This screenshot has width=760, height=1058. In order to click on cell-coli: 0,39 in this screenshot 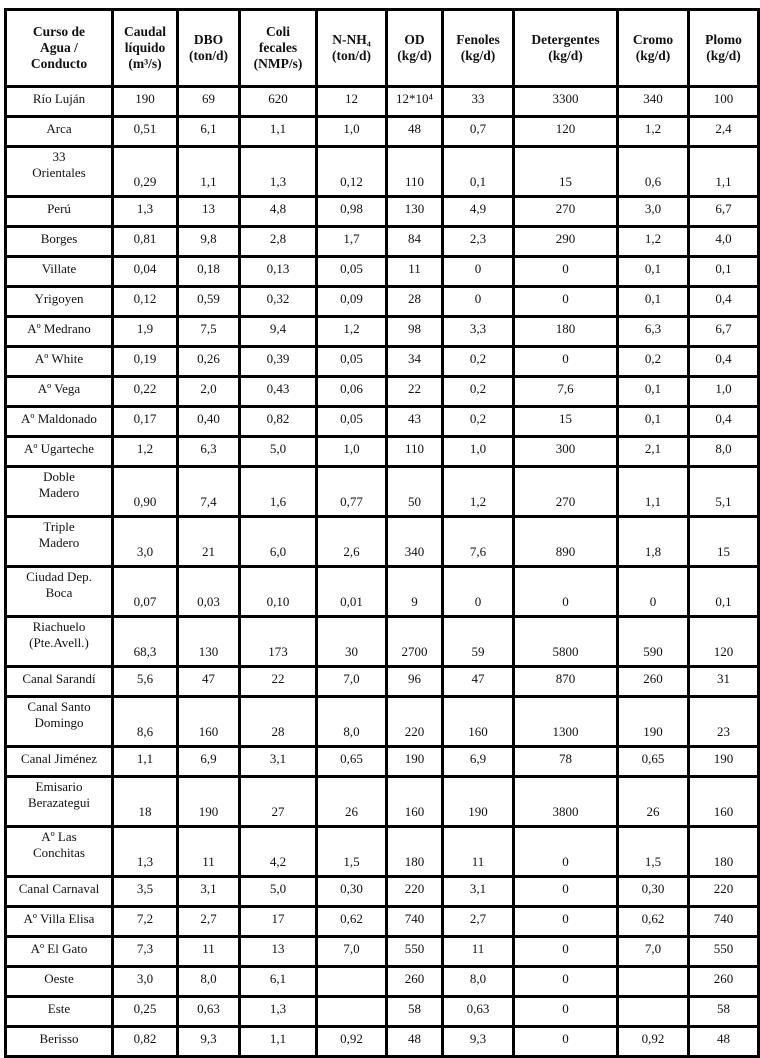, I will do `click(278, 361)`.